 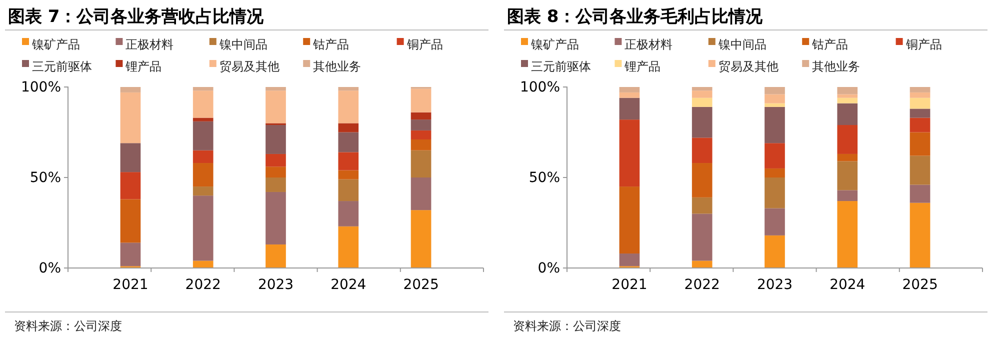 I want to click on legend-label: 镍矿产品, so click(x=55, y=44).